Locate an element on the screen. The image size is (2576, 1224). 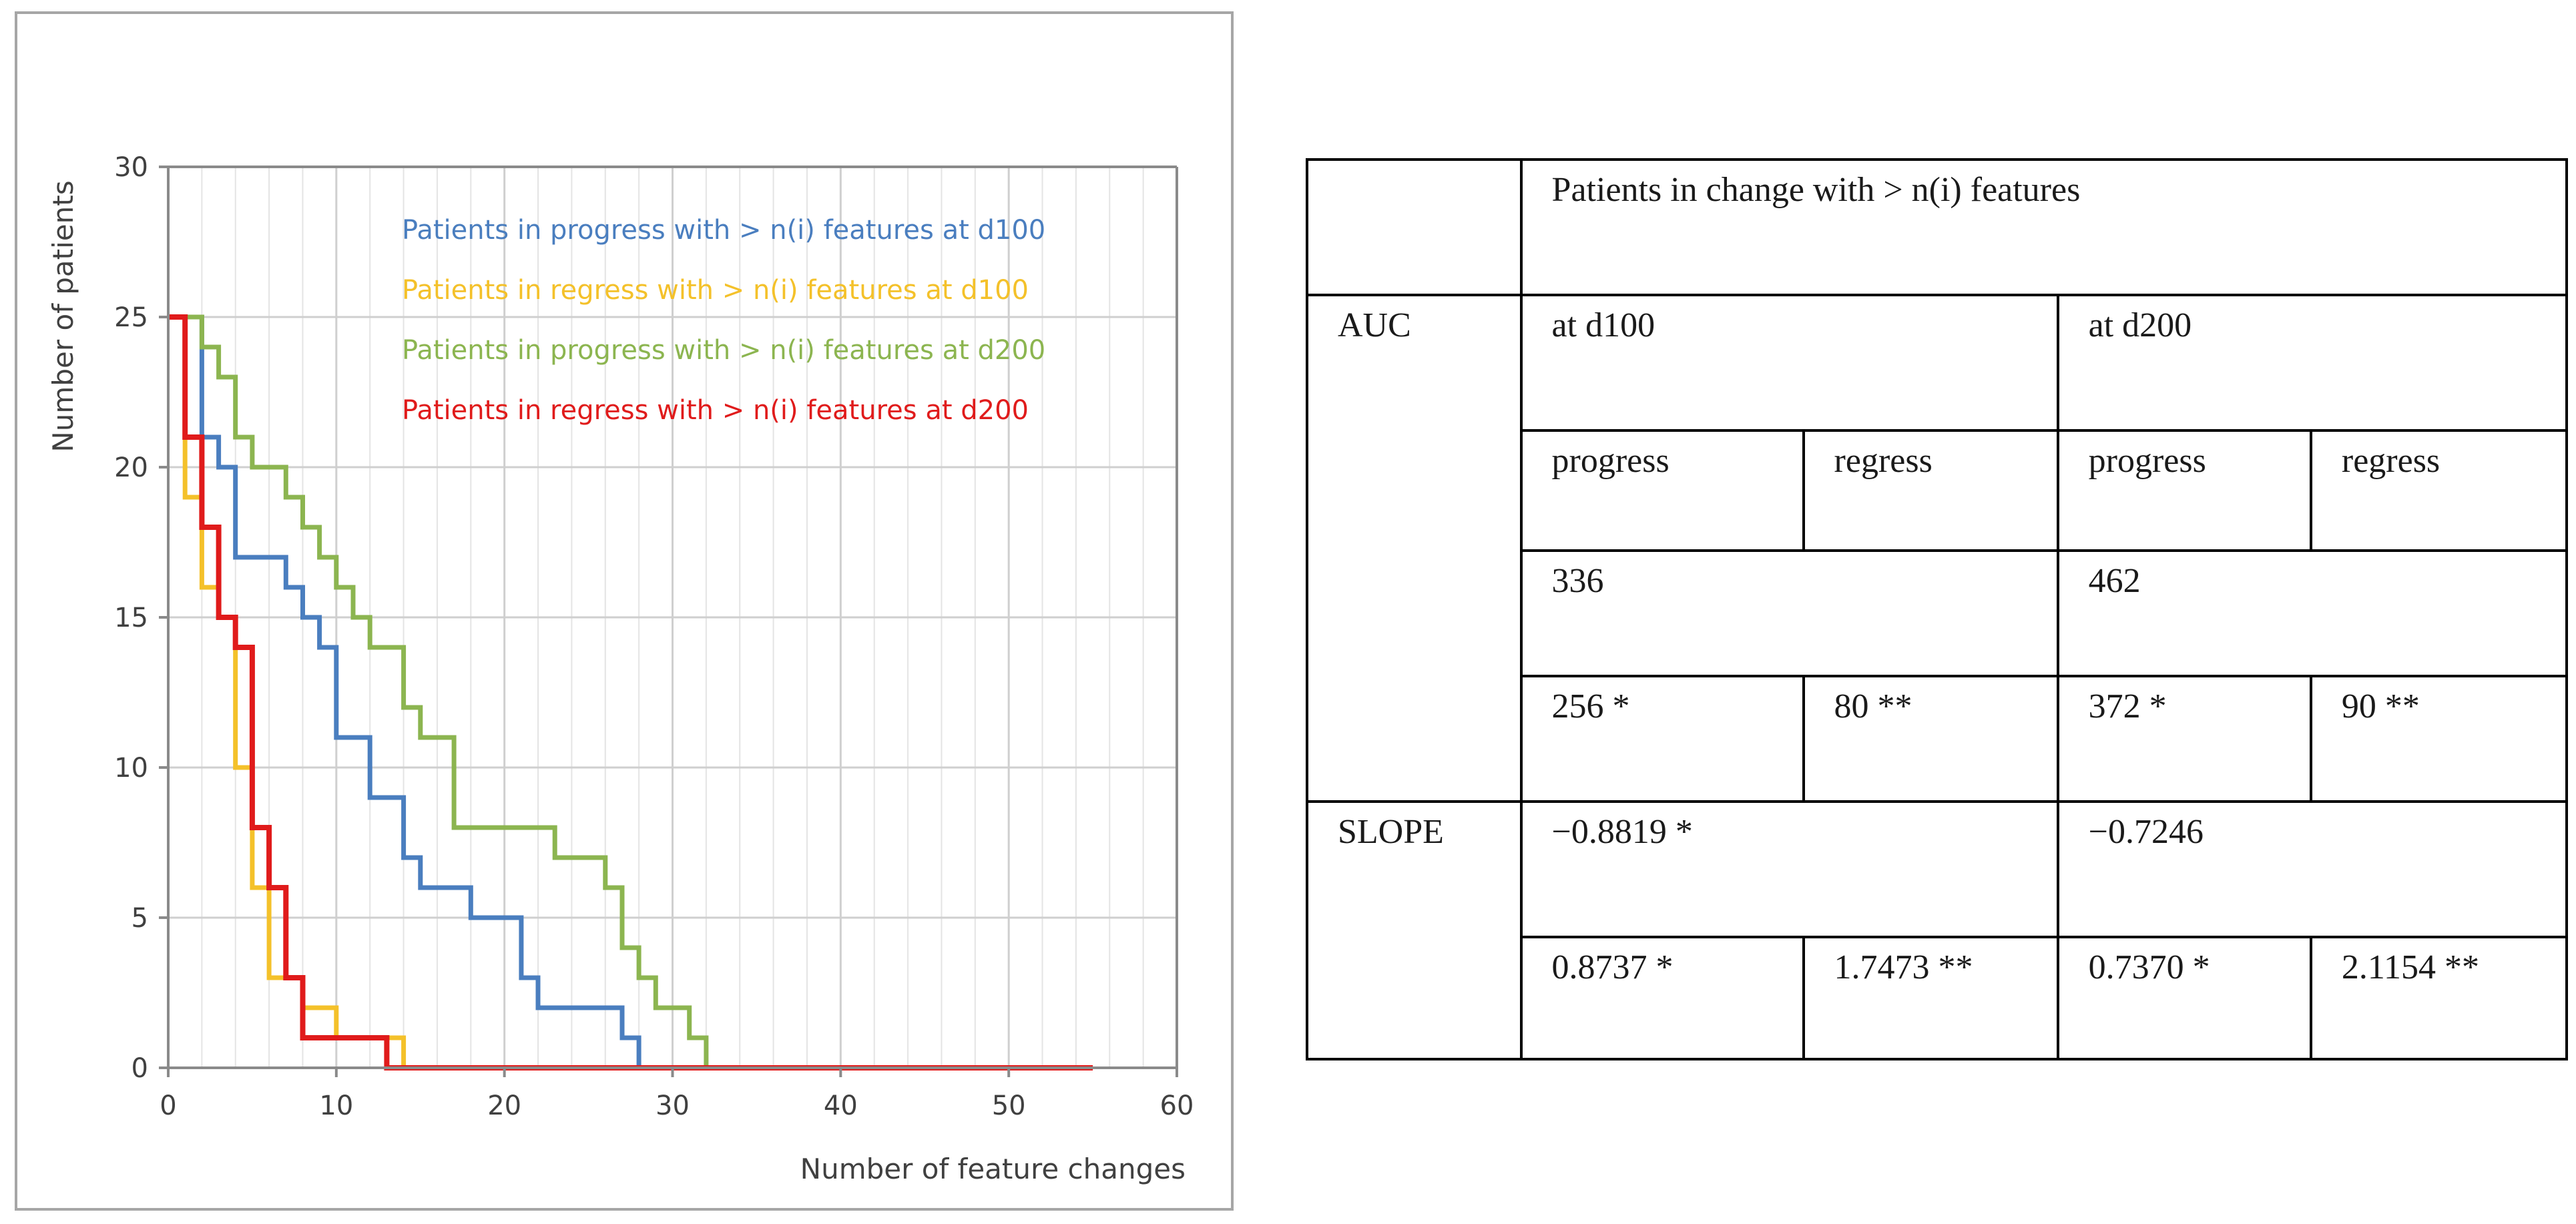
slope-d100-total: −0.8819 * is located at coordinates (1789, 869).